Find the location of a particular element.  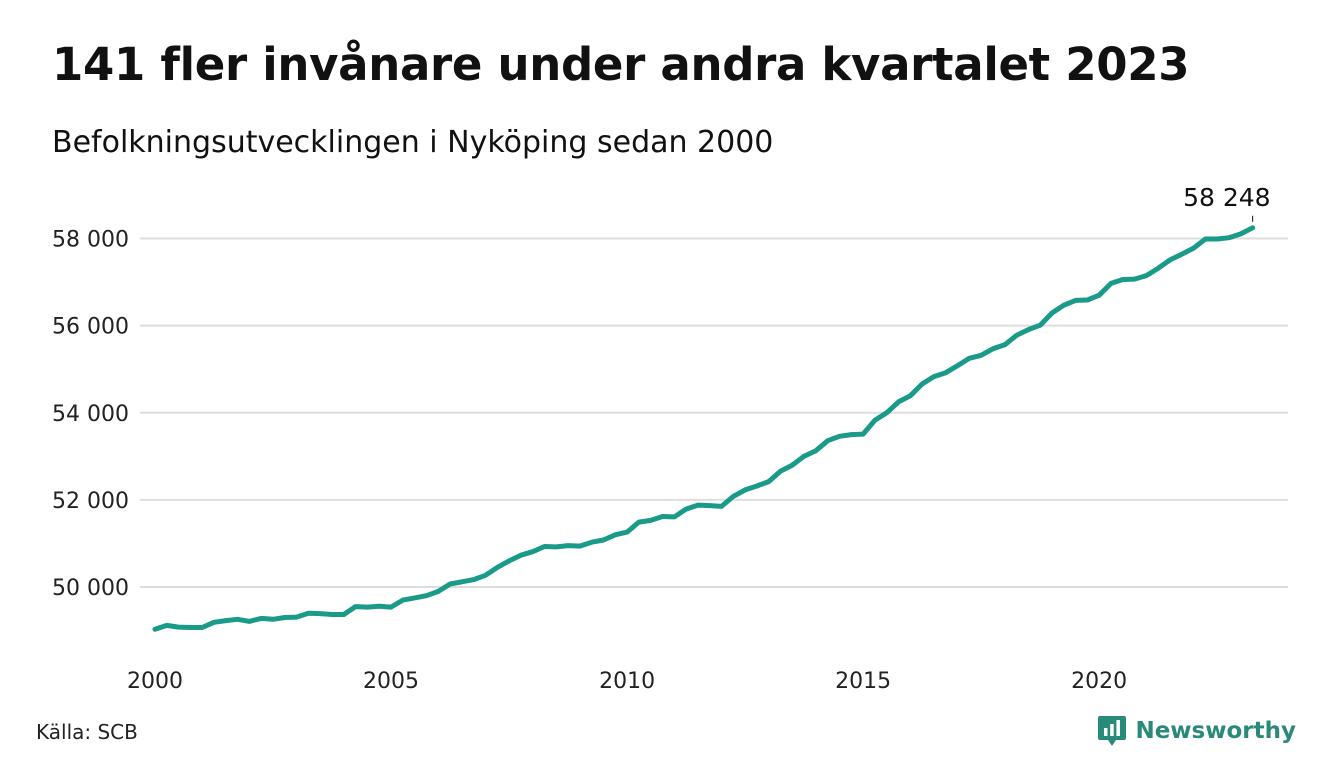

brand-name: Newsworthy is located at coordinates (1215, 731).